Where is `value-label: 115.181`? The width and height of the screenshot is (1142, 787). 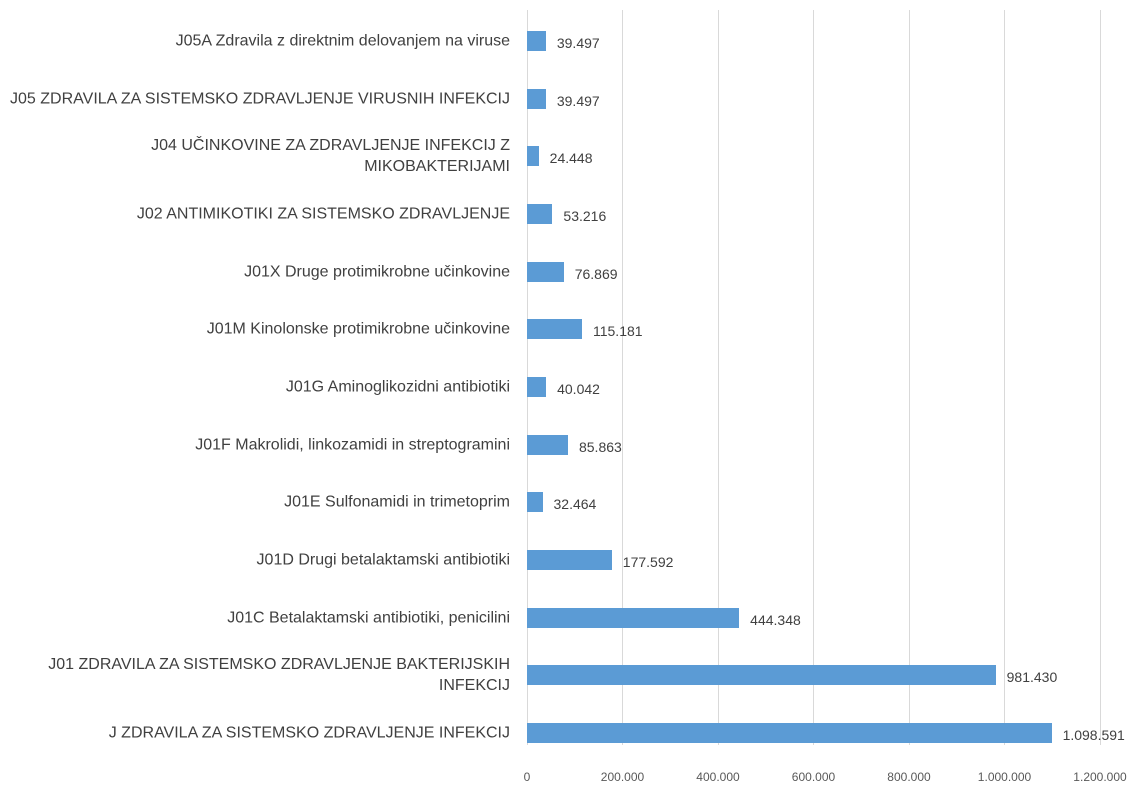
value-label: 115.181 is located at coordinates (617, 331).